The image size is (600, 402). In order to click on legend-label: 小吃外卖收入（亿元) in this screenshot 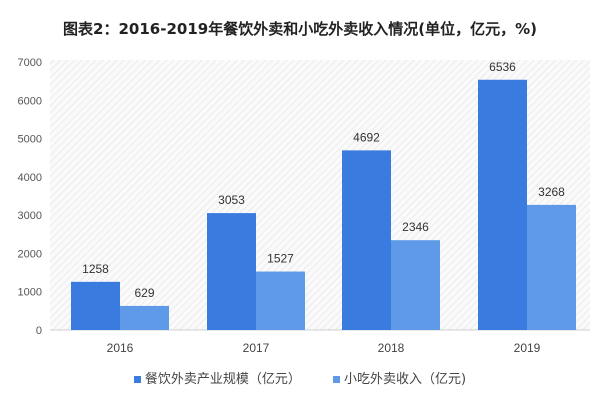, I will do `click(405, 379)`.